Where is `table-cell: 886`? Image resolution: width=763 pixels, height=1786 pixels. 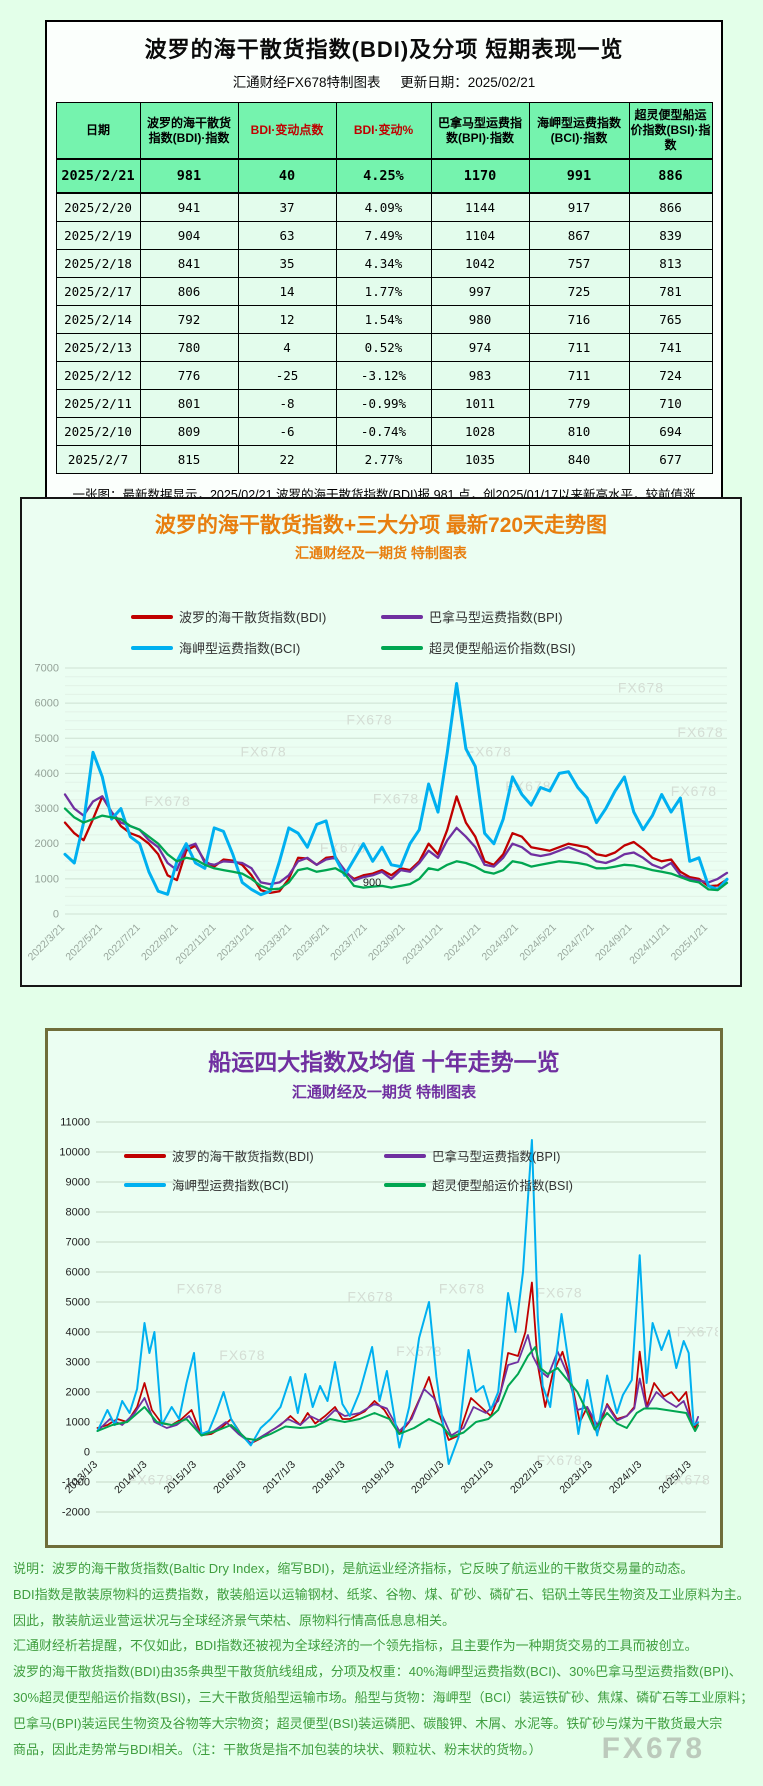 table-cell: 886 is located at coordinates (670, 176).